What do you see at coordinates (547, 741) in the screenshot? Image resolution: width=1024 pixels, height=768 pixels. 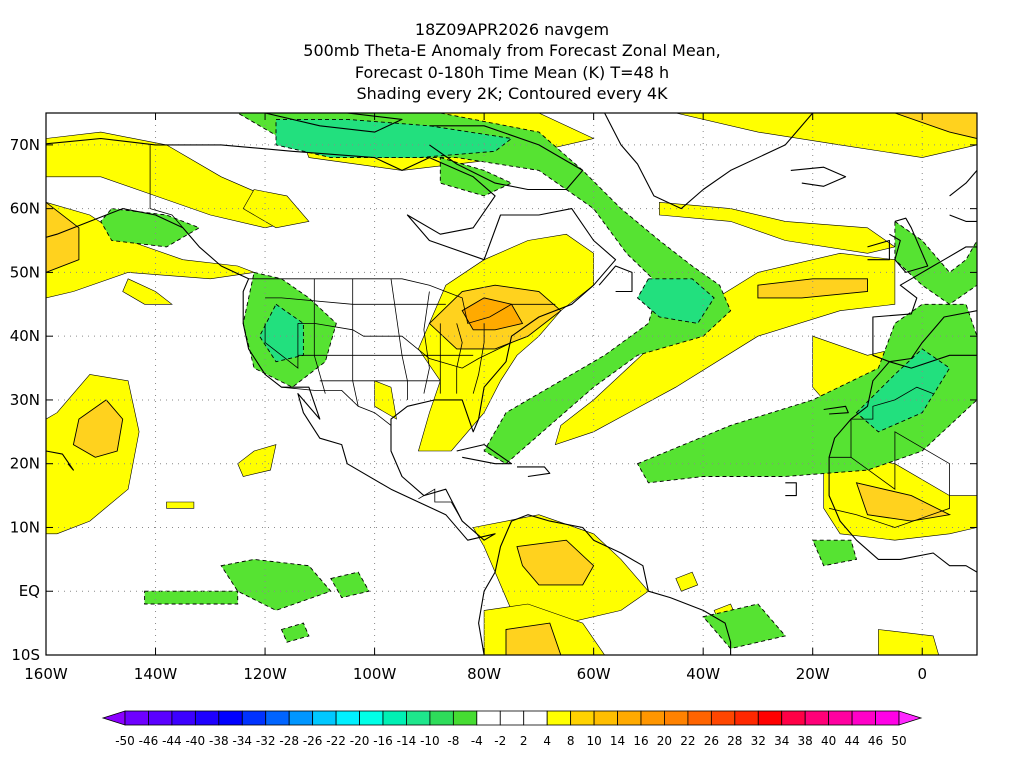 I see `colorbar-label-18: 4` at bounding box center [547, 741].